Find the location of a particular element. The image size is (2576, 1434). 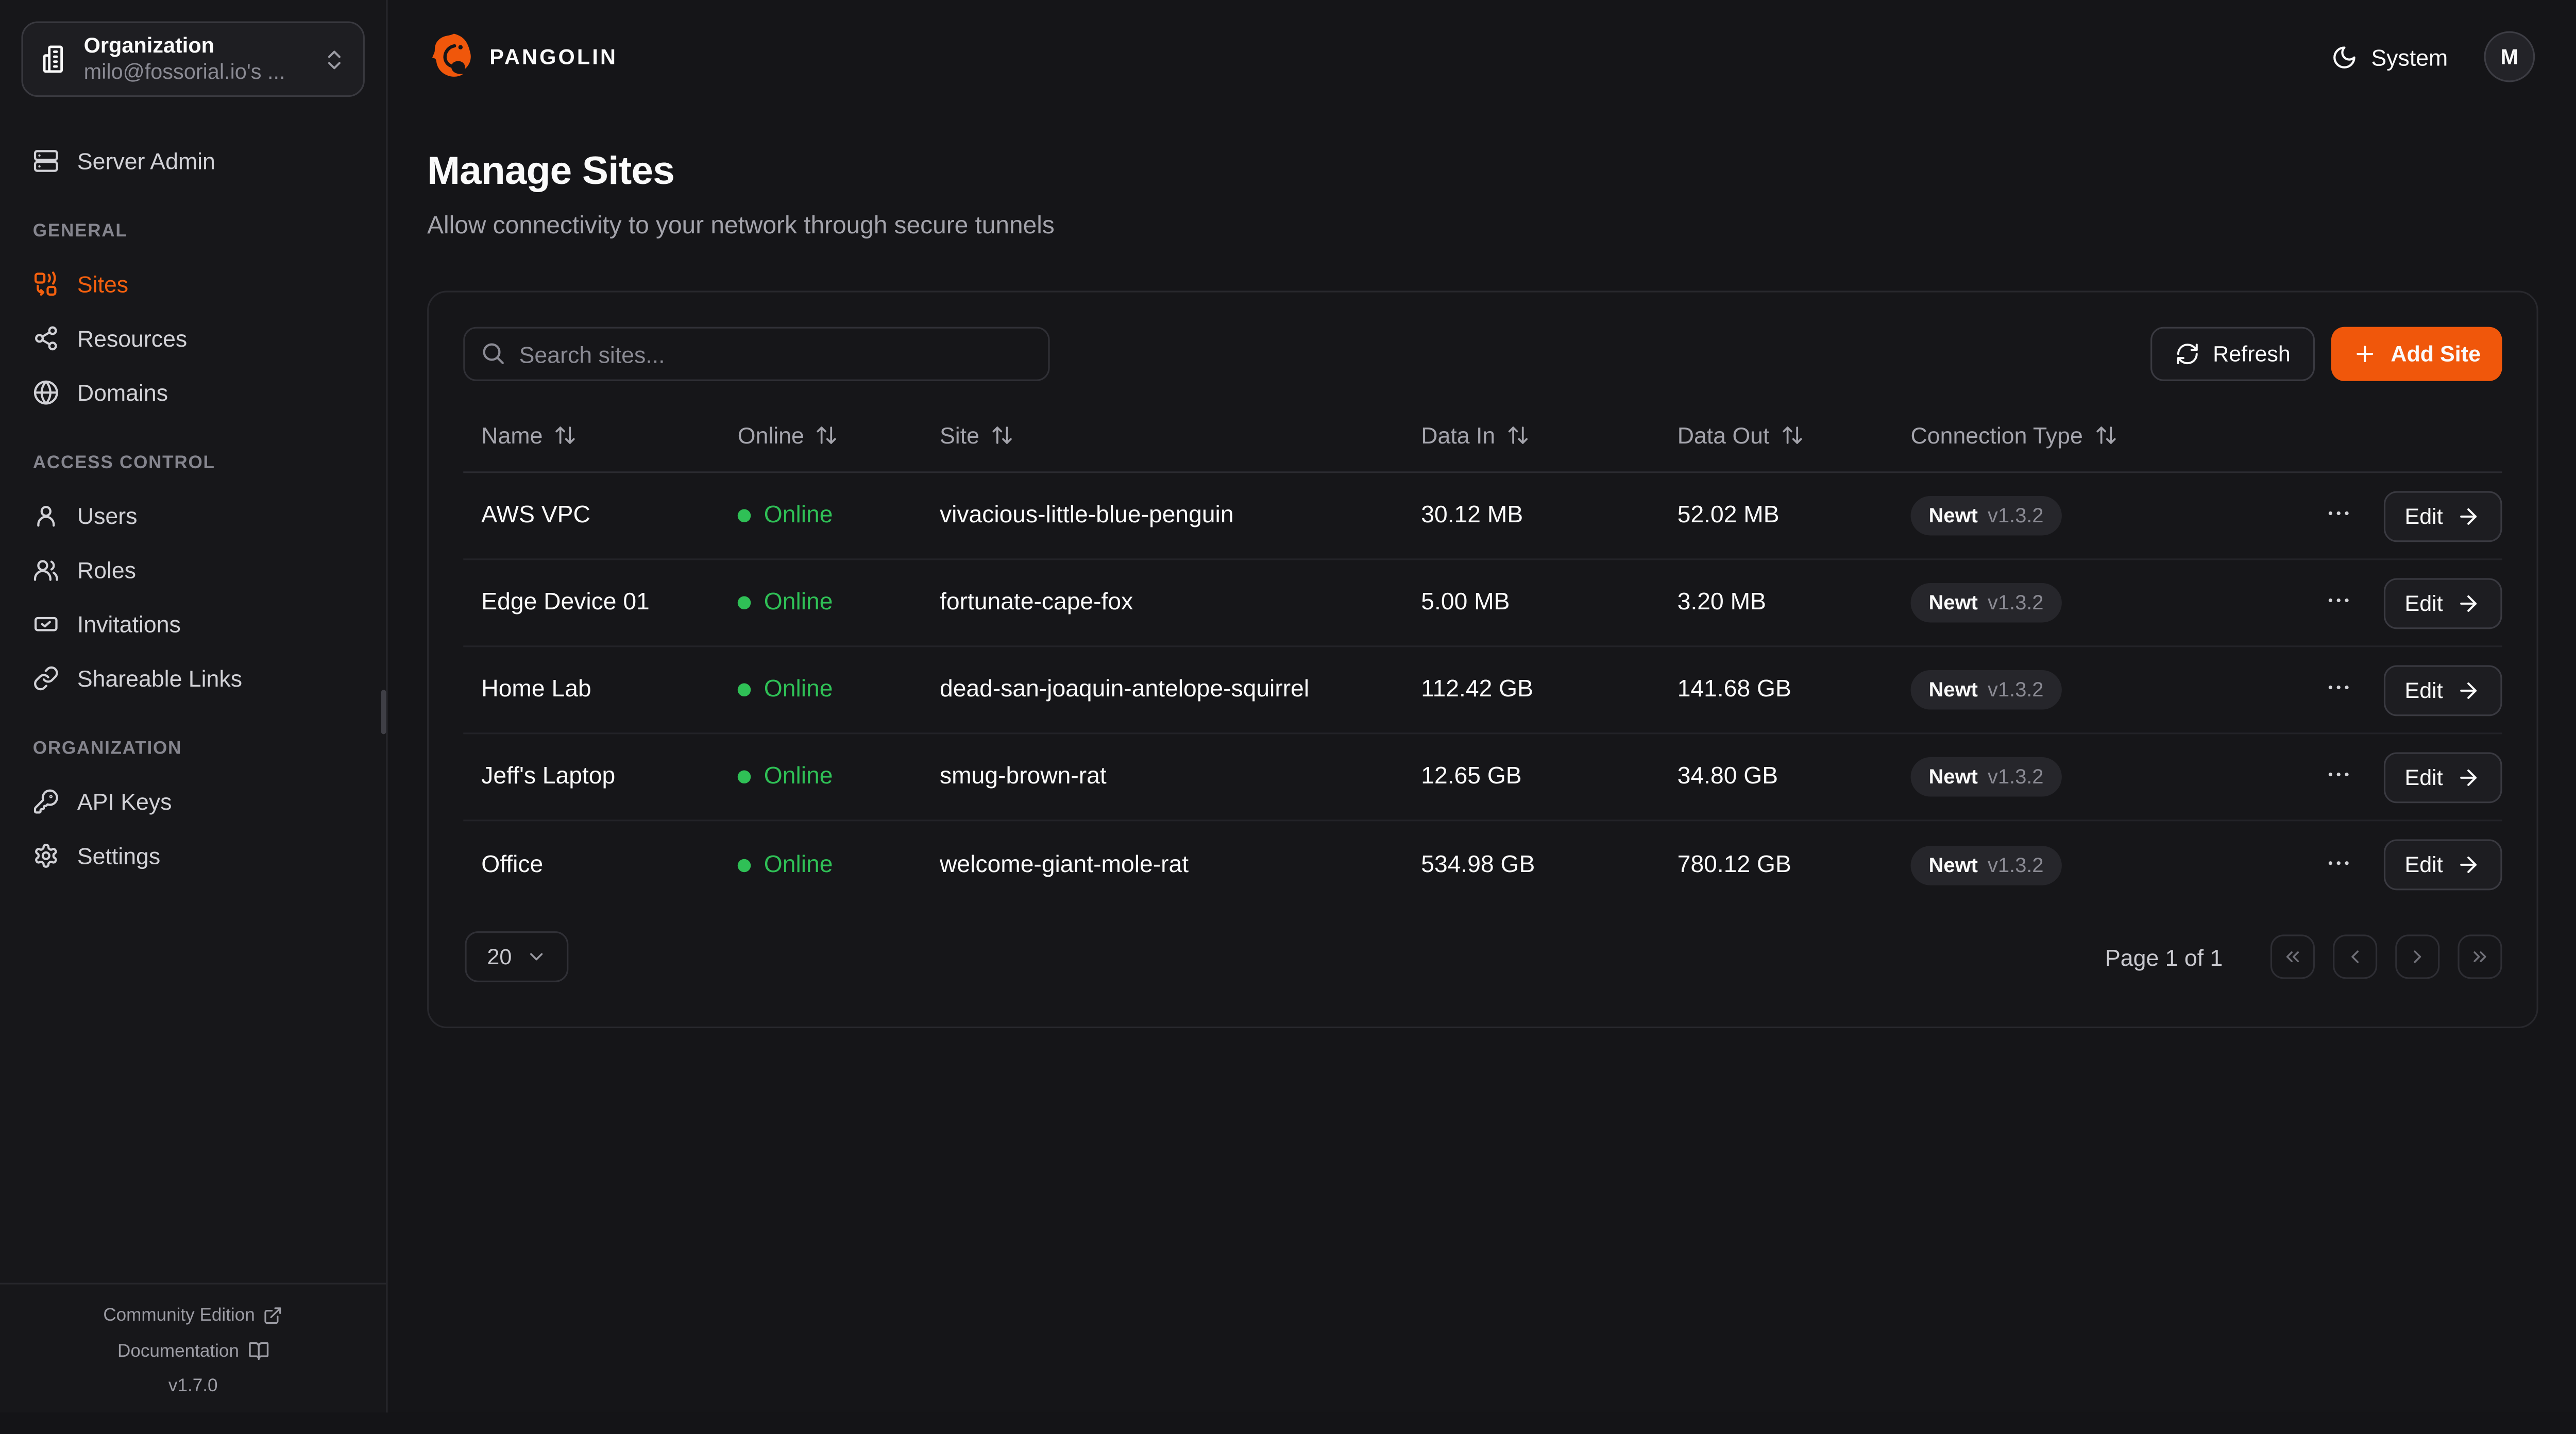

sidebar-item-invitations: Invitations is located at coordinates (193, 623).